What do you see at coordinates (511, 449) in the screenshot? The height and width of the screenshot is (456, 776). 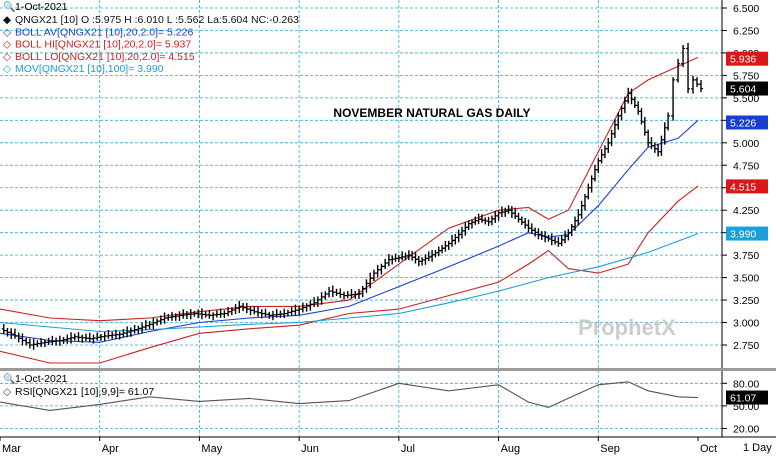 I see `x-tick-label: Aug` at bounding box center [511, 449].